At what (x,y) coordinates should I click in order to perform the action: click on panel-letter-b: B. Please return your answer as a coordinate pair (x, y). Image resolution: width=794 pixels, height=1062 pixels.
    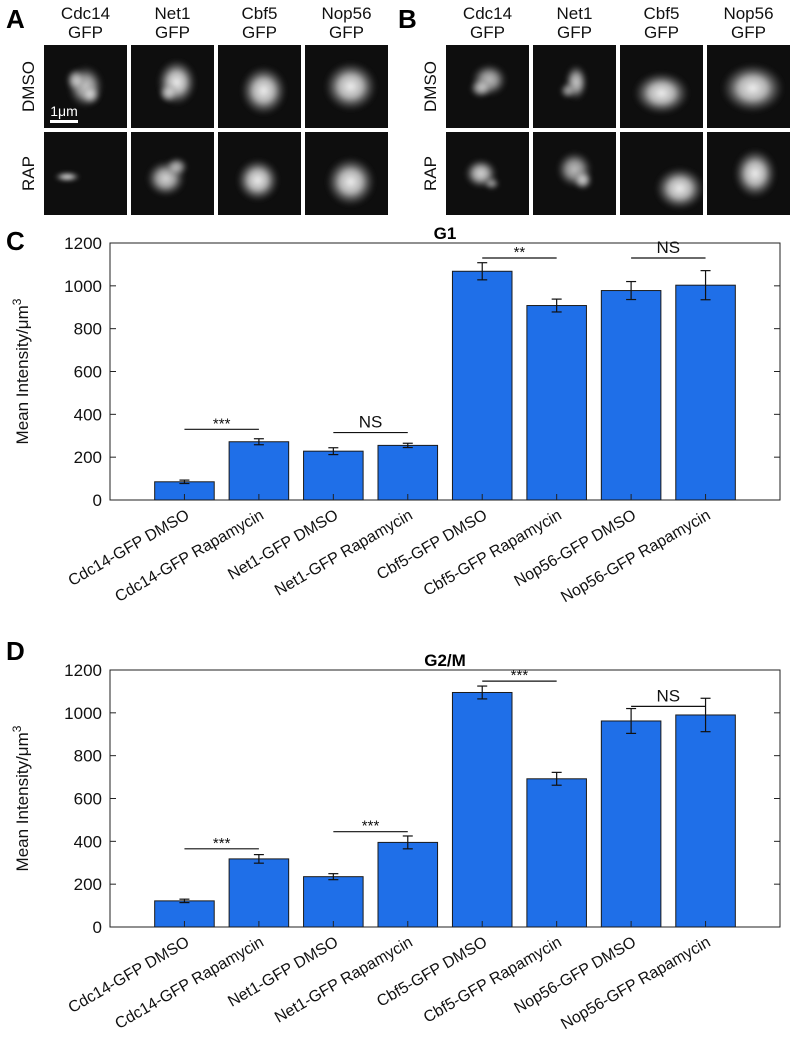
    Looking at the image, I should click on (407, 19).